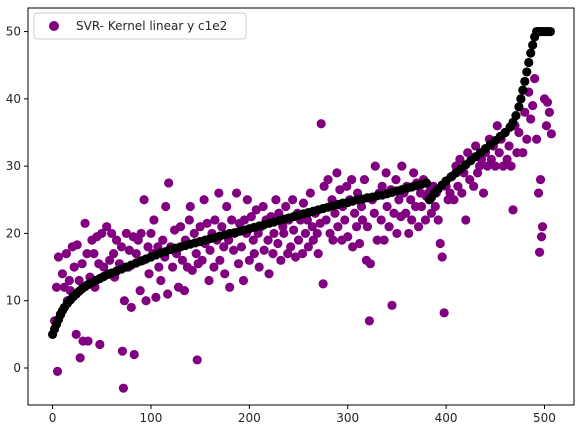  Describe the element at coordinates (13, 99) in the screenshot. I see `y-tick-label-4: 40` at that location.